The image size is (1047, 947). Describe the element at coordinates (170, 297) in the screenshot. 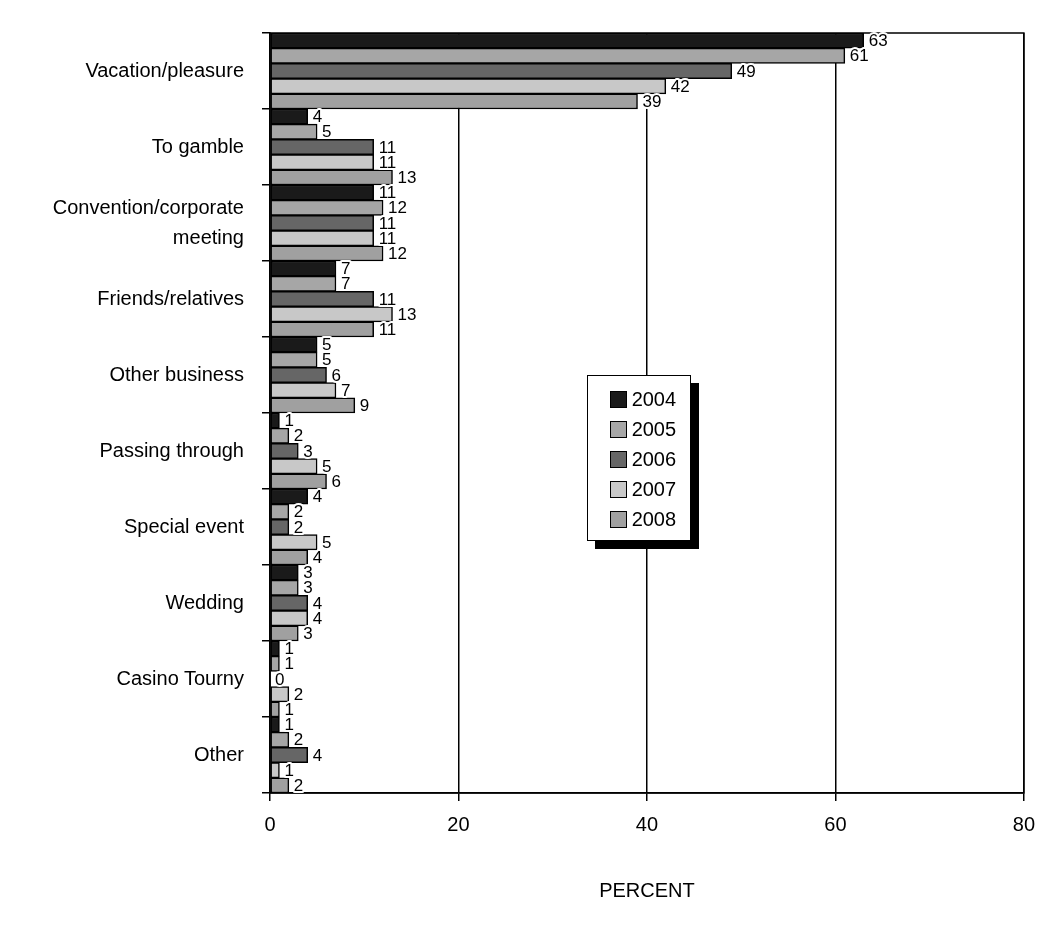

I see `y-tick-label: Friends/relatives` at that location.